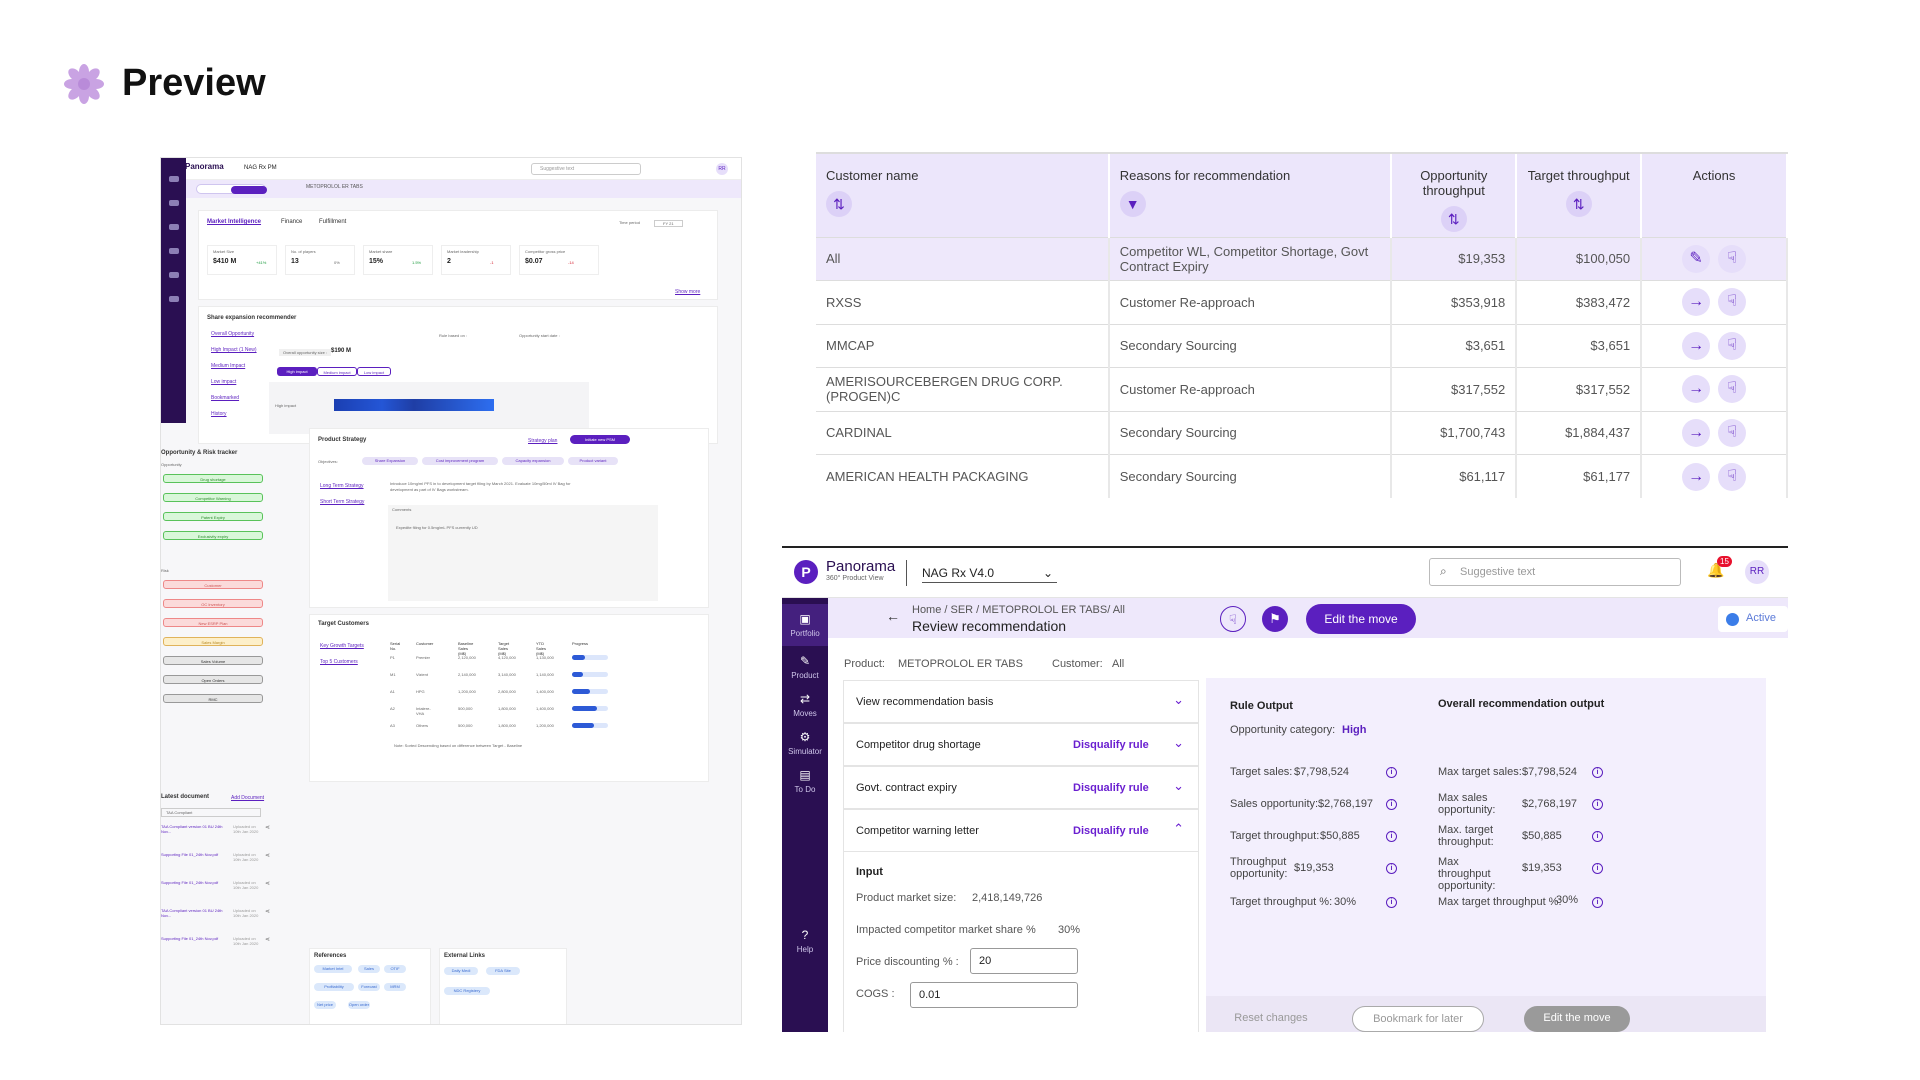 The height and width of the screenshot is (1080, 1920). Describe the element at coordinates (225, 398) in the screenshot. I see `share-menu-item: Bookmarked` at that location.